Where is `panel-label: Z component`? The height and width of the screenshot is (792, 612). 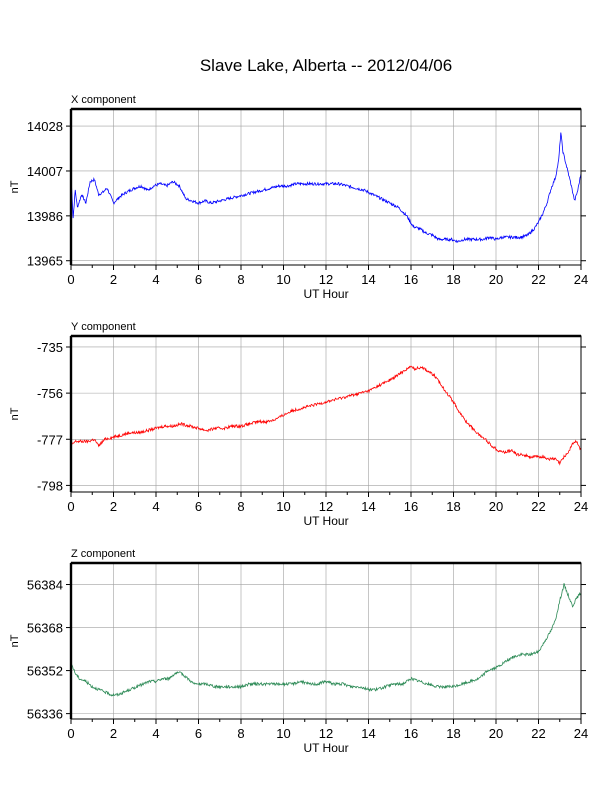
panel-label: Z component is located at coordinates (103, 554).